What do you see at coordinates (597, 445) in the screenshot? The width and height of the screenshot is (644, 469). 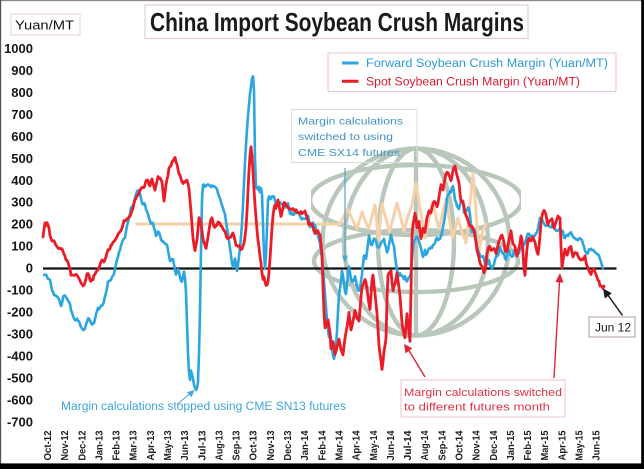 I see `svg-text: Jun-15` at bounding box center [597, 445].